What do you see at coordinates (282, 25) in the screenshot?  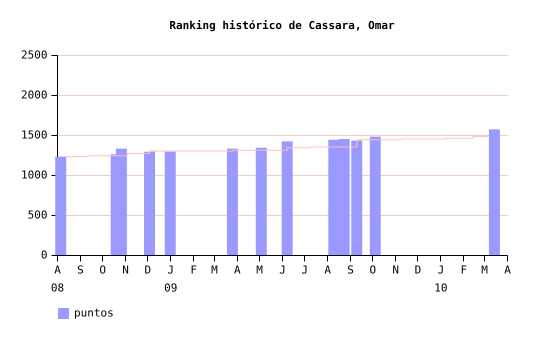 I see `chart-title: Ranking histórico de Cassara, Omar` at bounding box center [282, 25].